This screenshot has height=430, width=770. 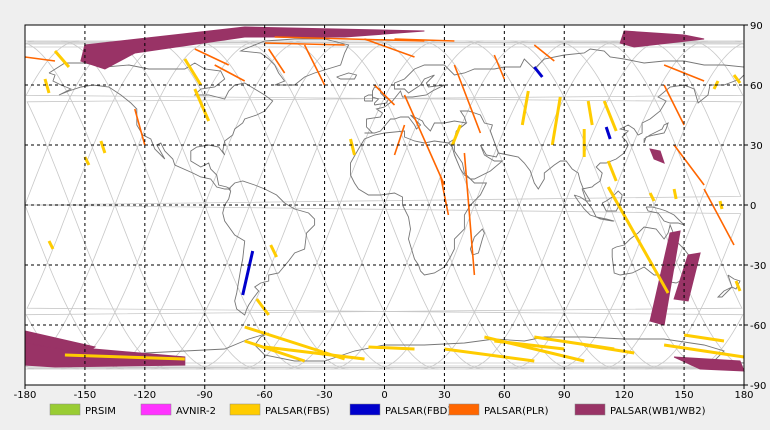 What do you see at coordinates (756, 146) in the screenshot?
I see `y-tick-label: 30` at bounding box center [756, 146].